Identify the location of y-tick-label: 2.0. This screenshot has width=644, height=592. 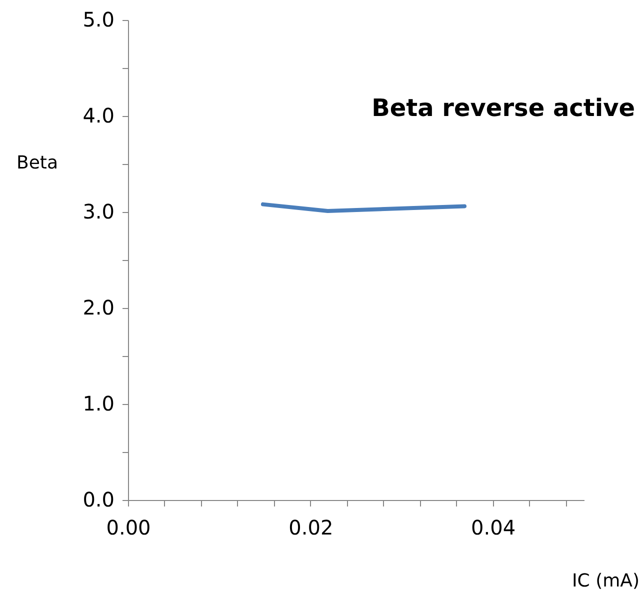
(98, 308).